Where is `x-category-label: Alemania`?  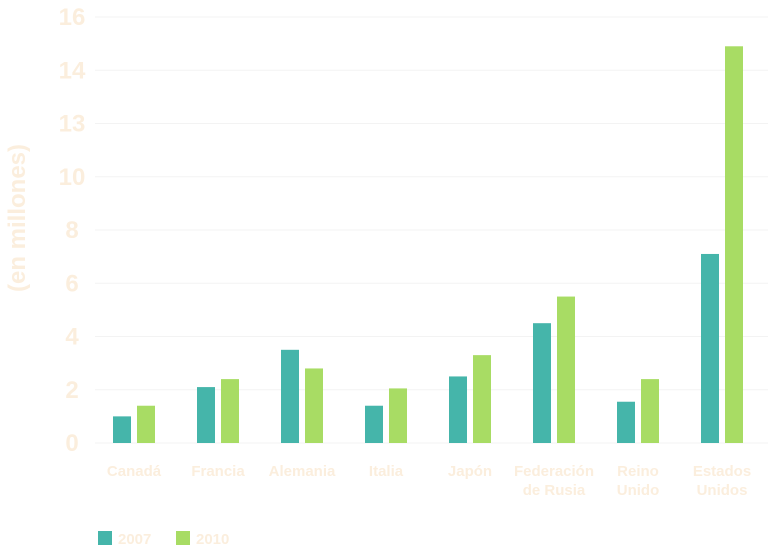 x-category-label: Alemania is located at coordinates (302, 471).